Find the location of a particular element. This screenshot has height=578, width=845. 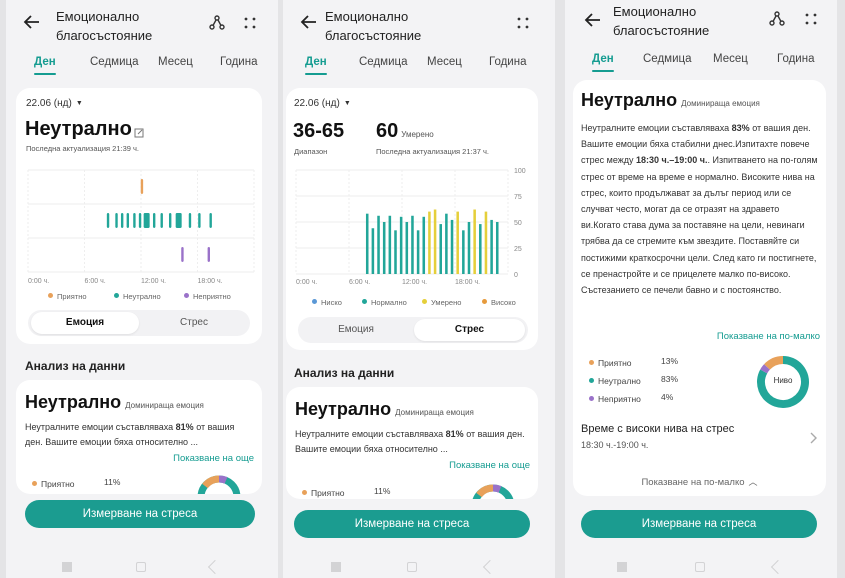

page-title: Емоционално благосъстояние is located at coordinates (661, 21).